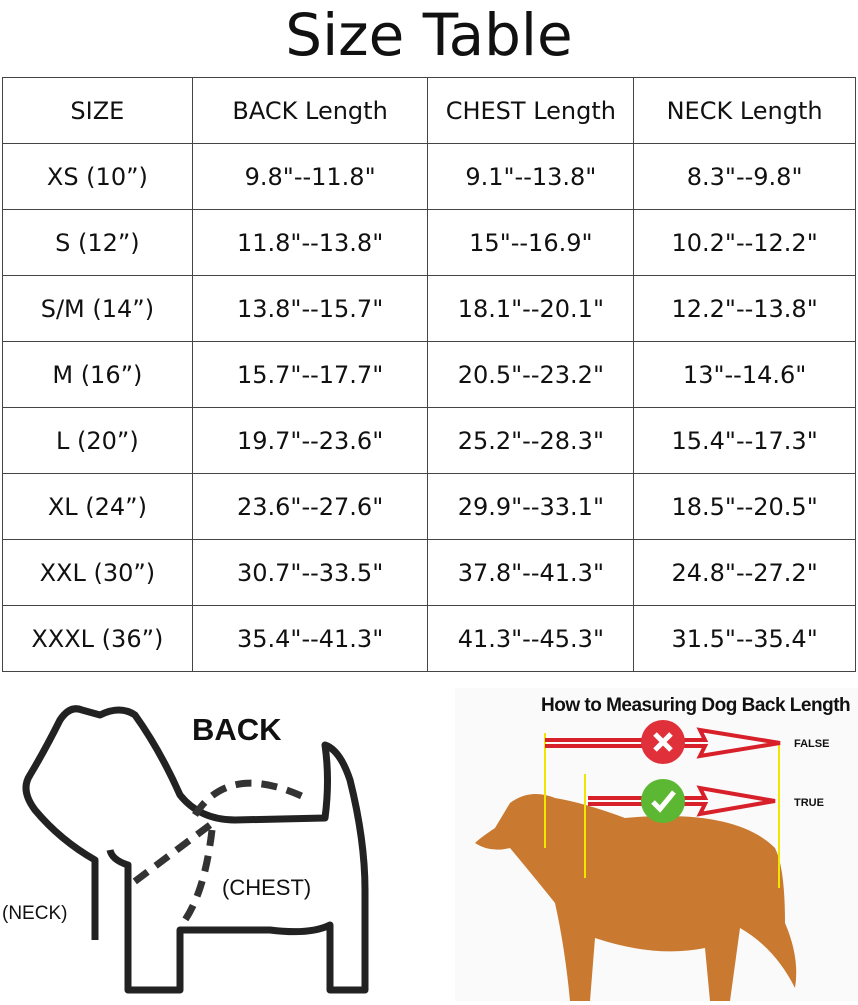 This screenshot has height=1005, width=858. Describe the element at coordinates (744, 374) in the screenshot. I see `table-cell: 13"--14.6"` at that location.